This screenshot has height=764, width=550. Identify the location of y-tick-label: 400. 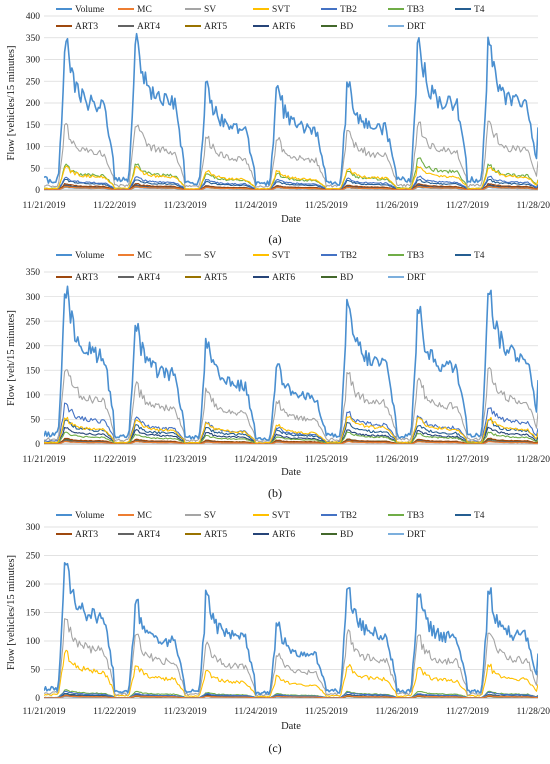
(33, 17).